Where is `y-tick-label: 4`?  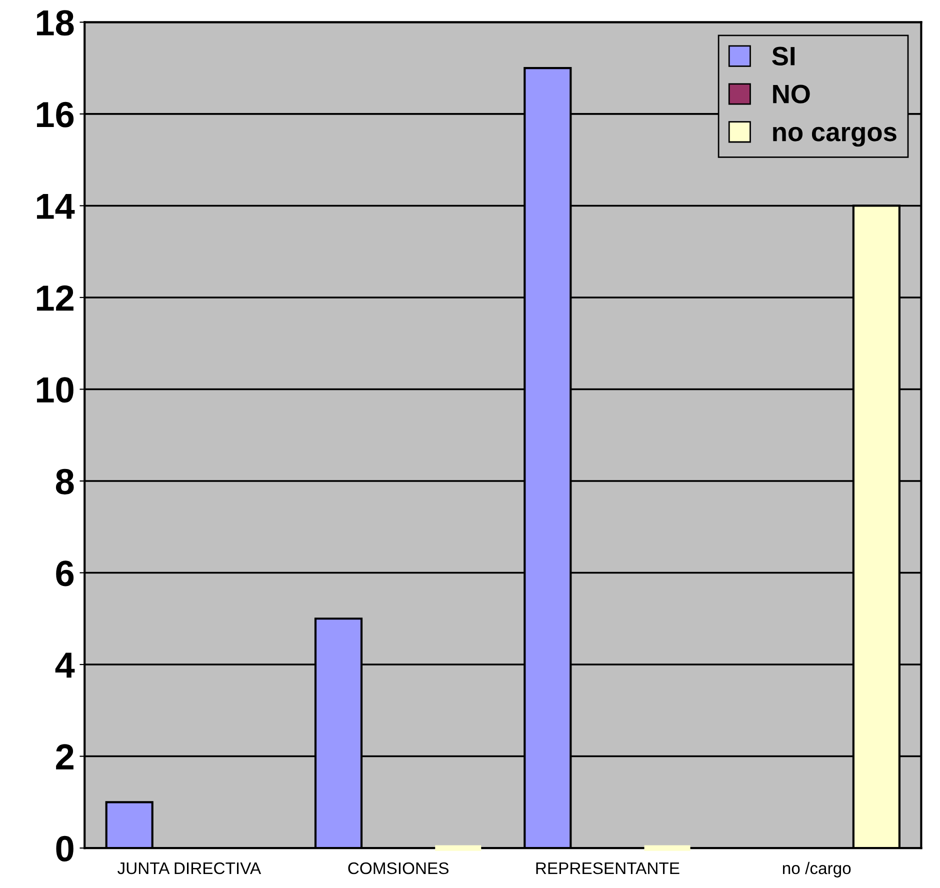
y-tick-label: 4 is located at coordinates (65, 665).